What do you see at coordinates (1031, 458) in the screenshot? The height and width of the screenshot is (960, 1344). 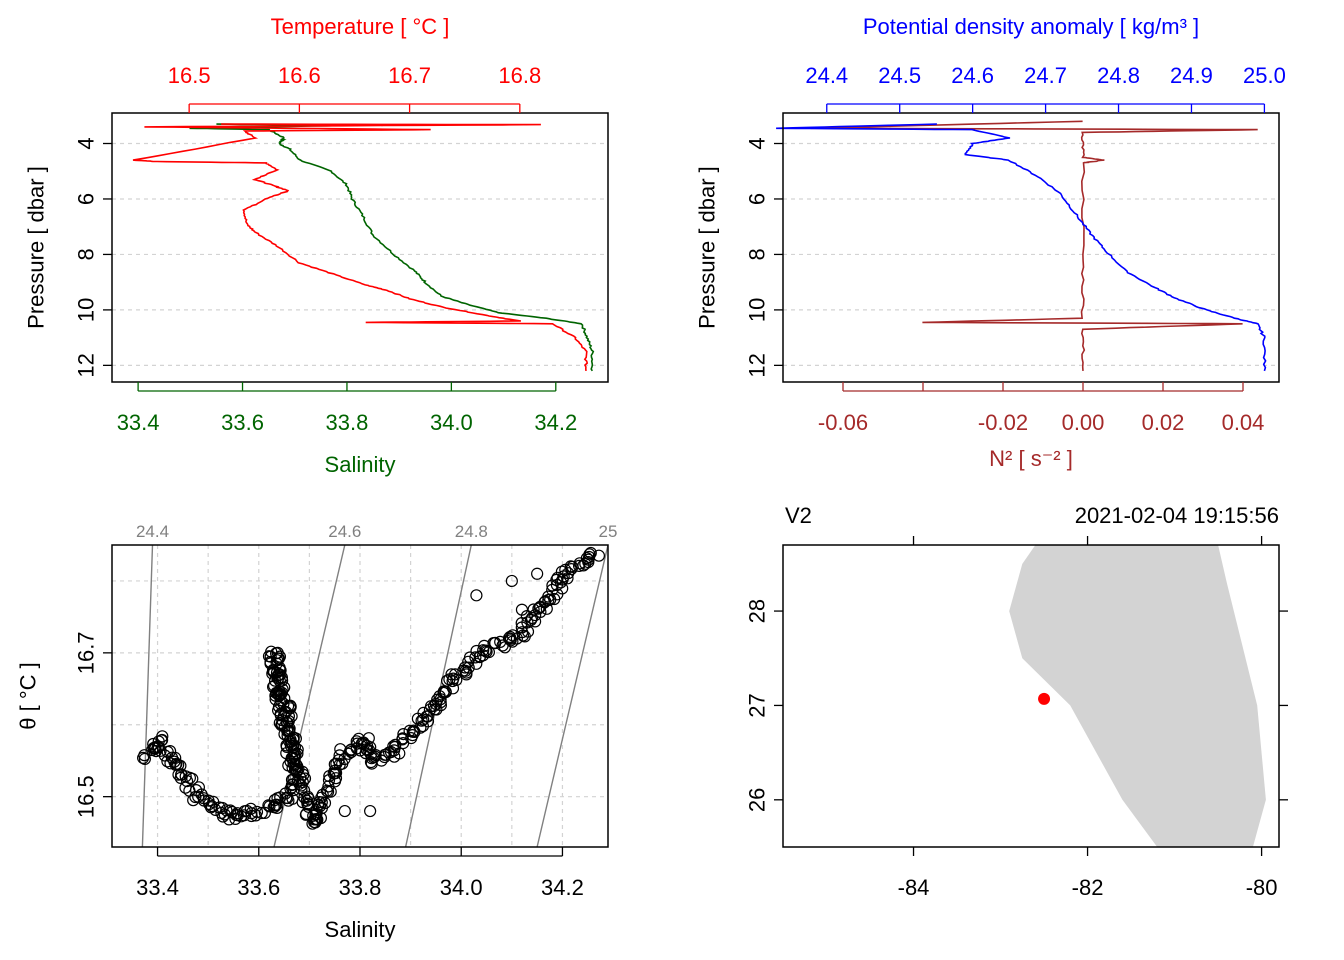 I see `x-axis-label: N² [ s⁻² ]` at bounding box center [1031, 458].